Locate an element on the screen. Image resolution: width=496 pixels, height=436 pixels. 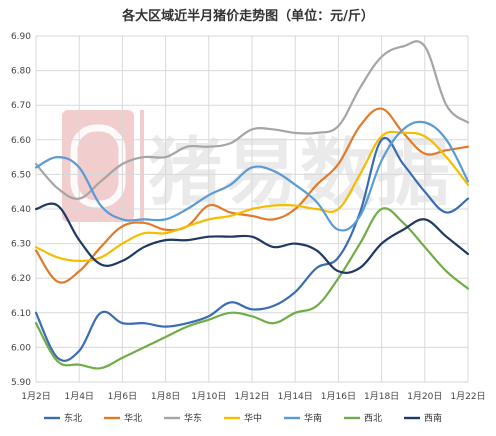
legend-label: 华南 is located at coordinates (313, 418).